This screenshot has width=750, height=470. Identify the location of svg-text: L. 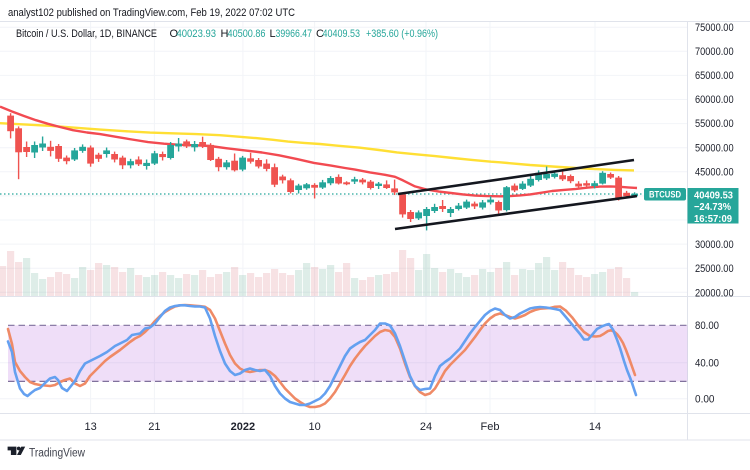
(273, 34).